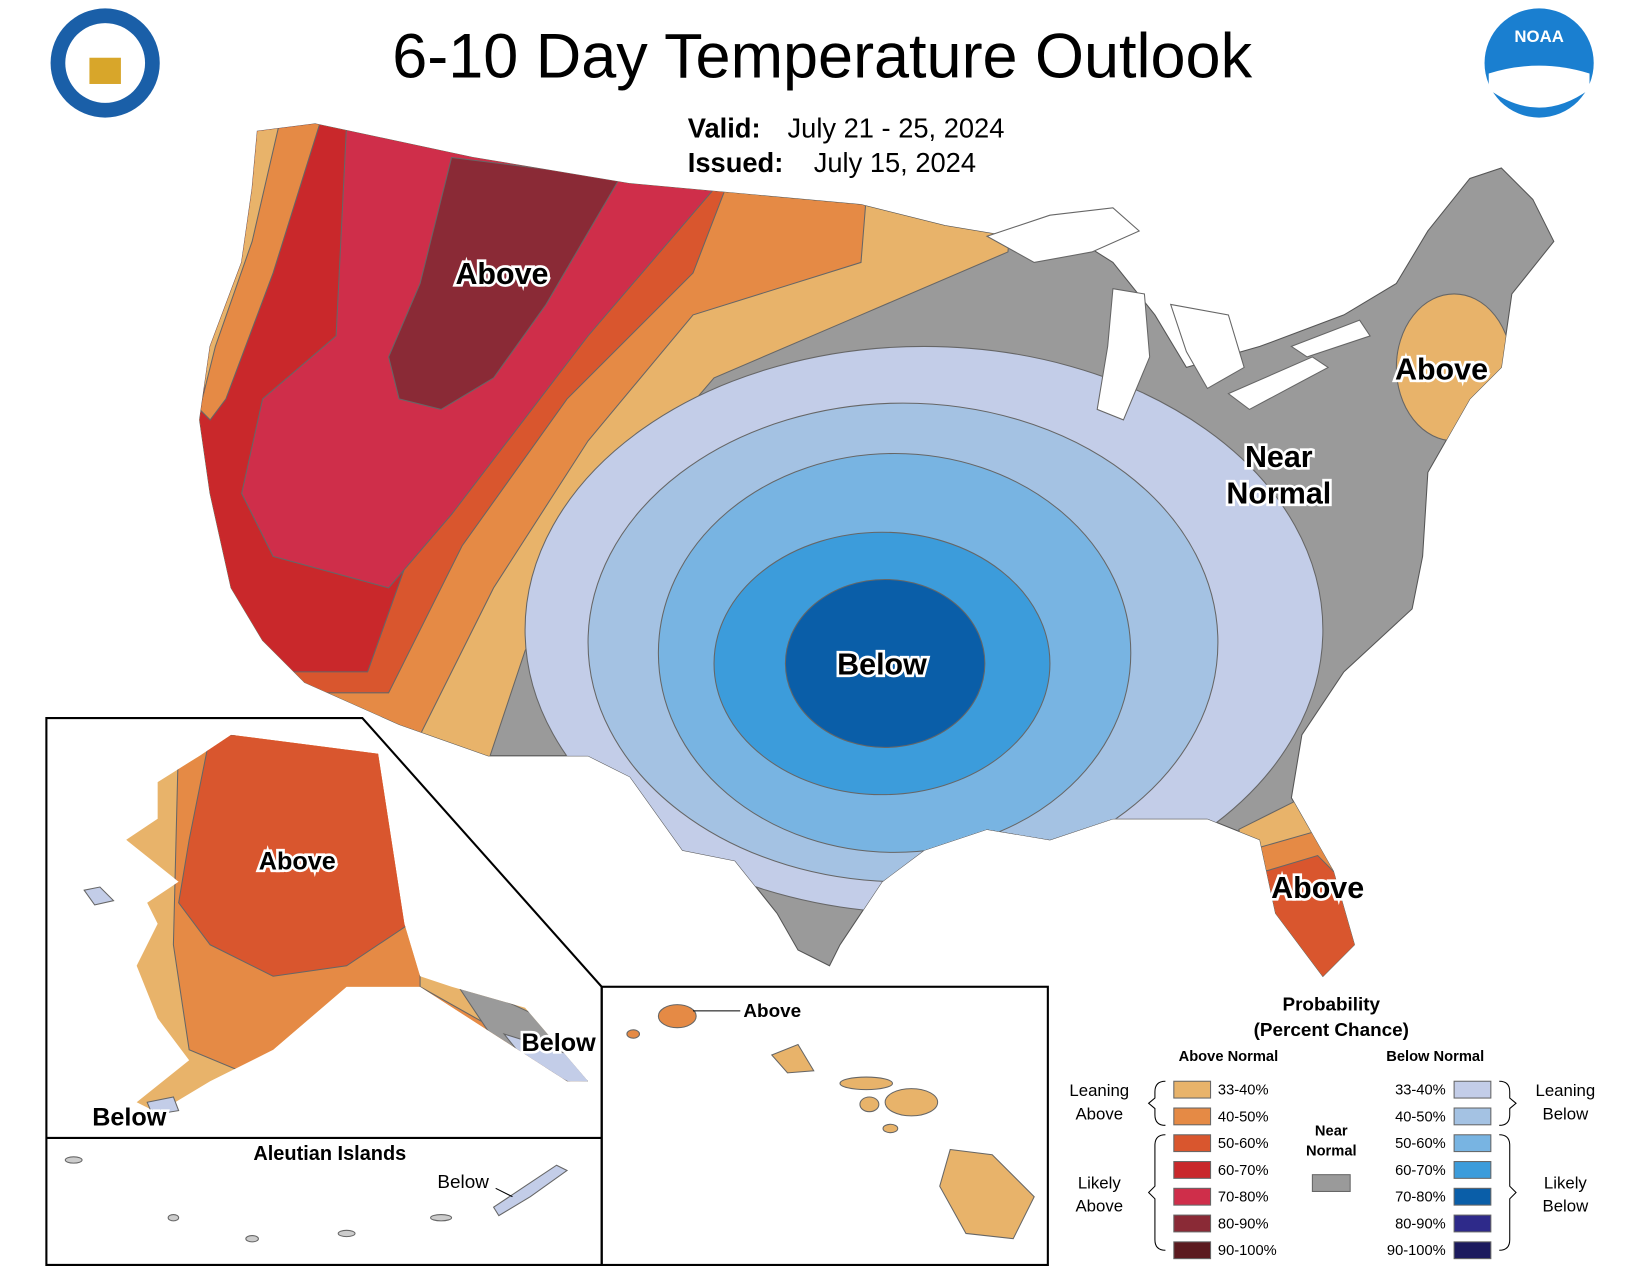  Describe the element at coordinates (1331, 1030) in the screenshot. I see `legend-subtitle: (Percent Chance)` at that location.